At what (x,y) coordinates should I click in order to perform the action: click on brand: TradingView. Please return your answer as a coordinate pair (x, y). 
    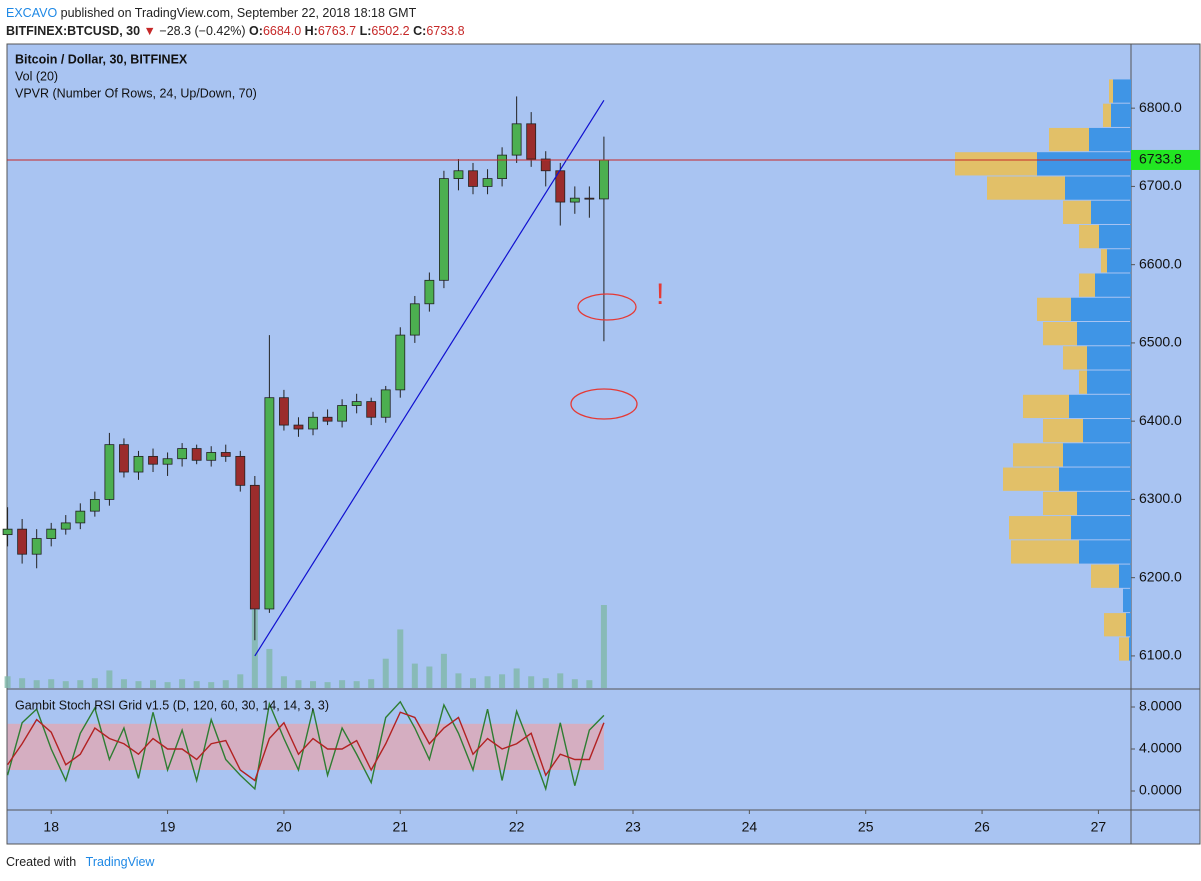
    Looking at the image, I should click on (120, 862).